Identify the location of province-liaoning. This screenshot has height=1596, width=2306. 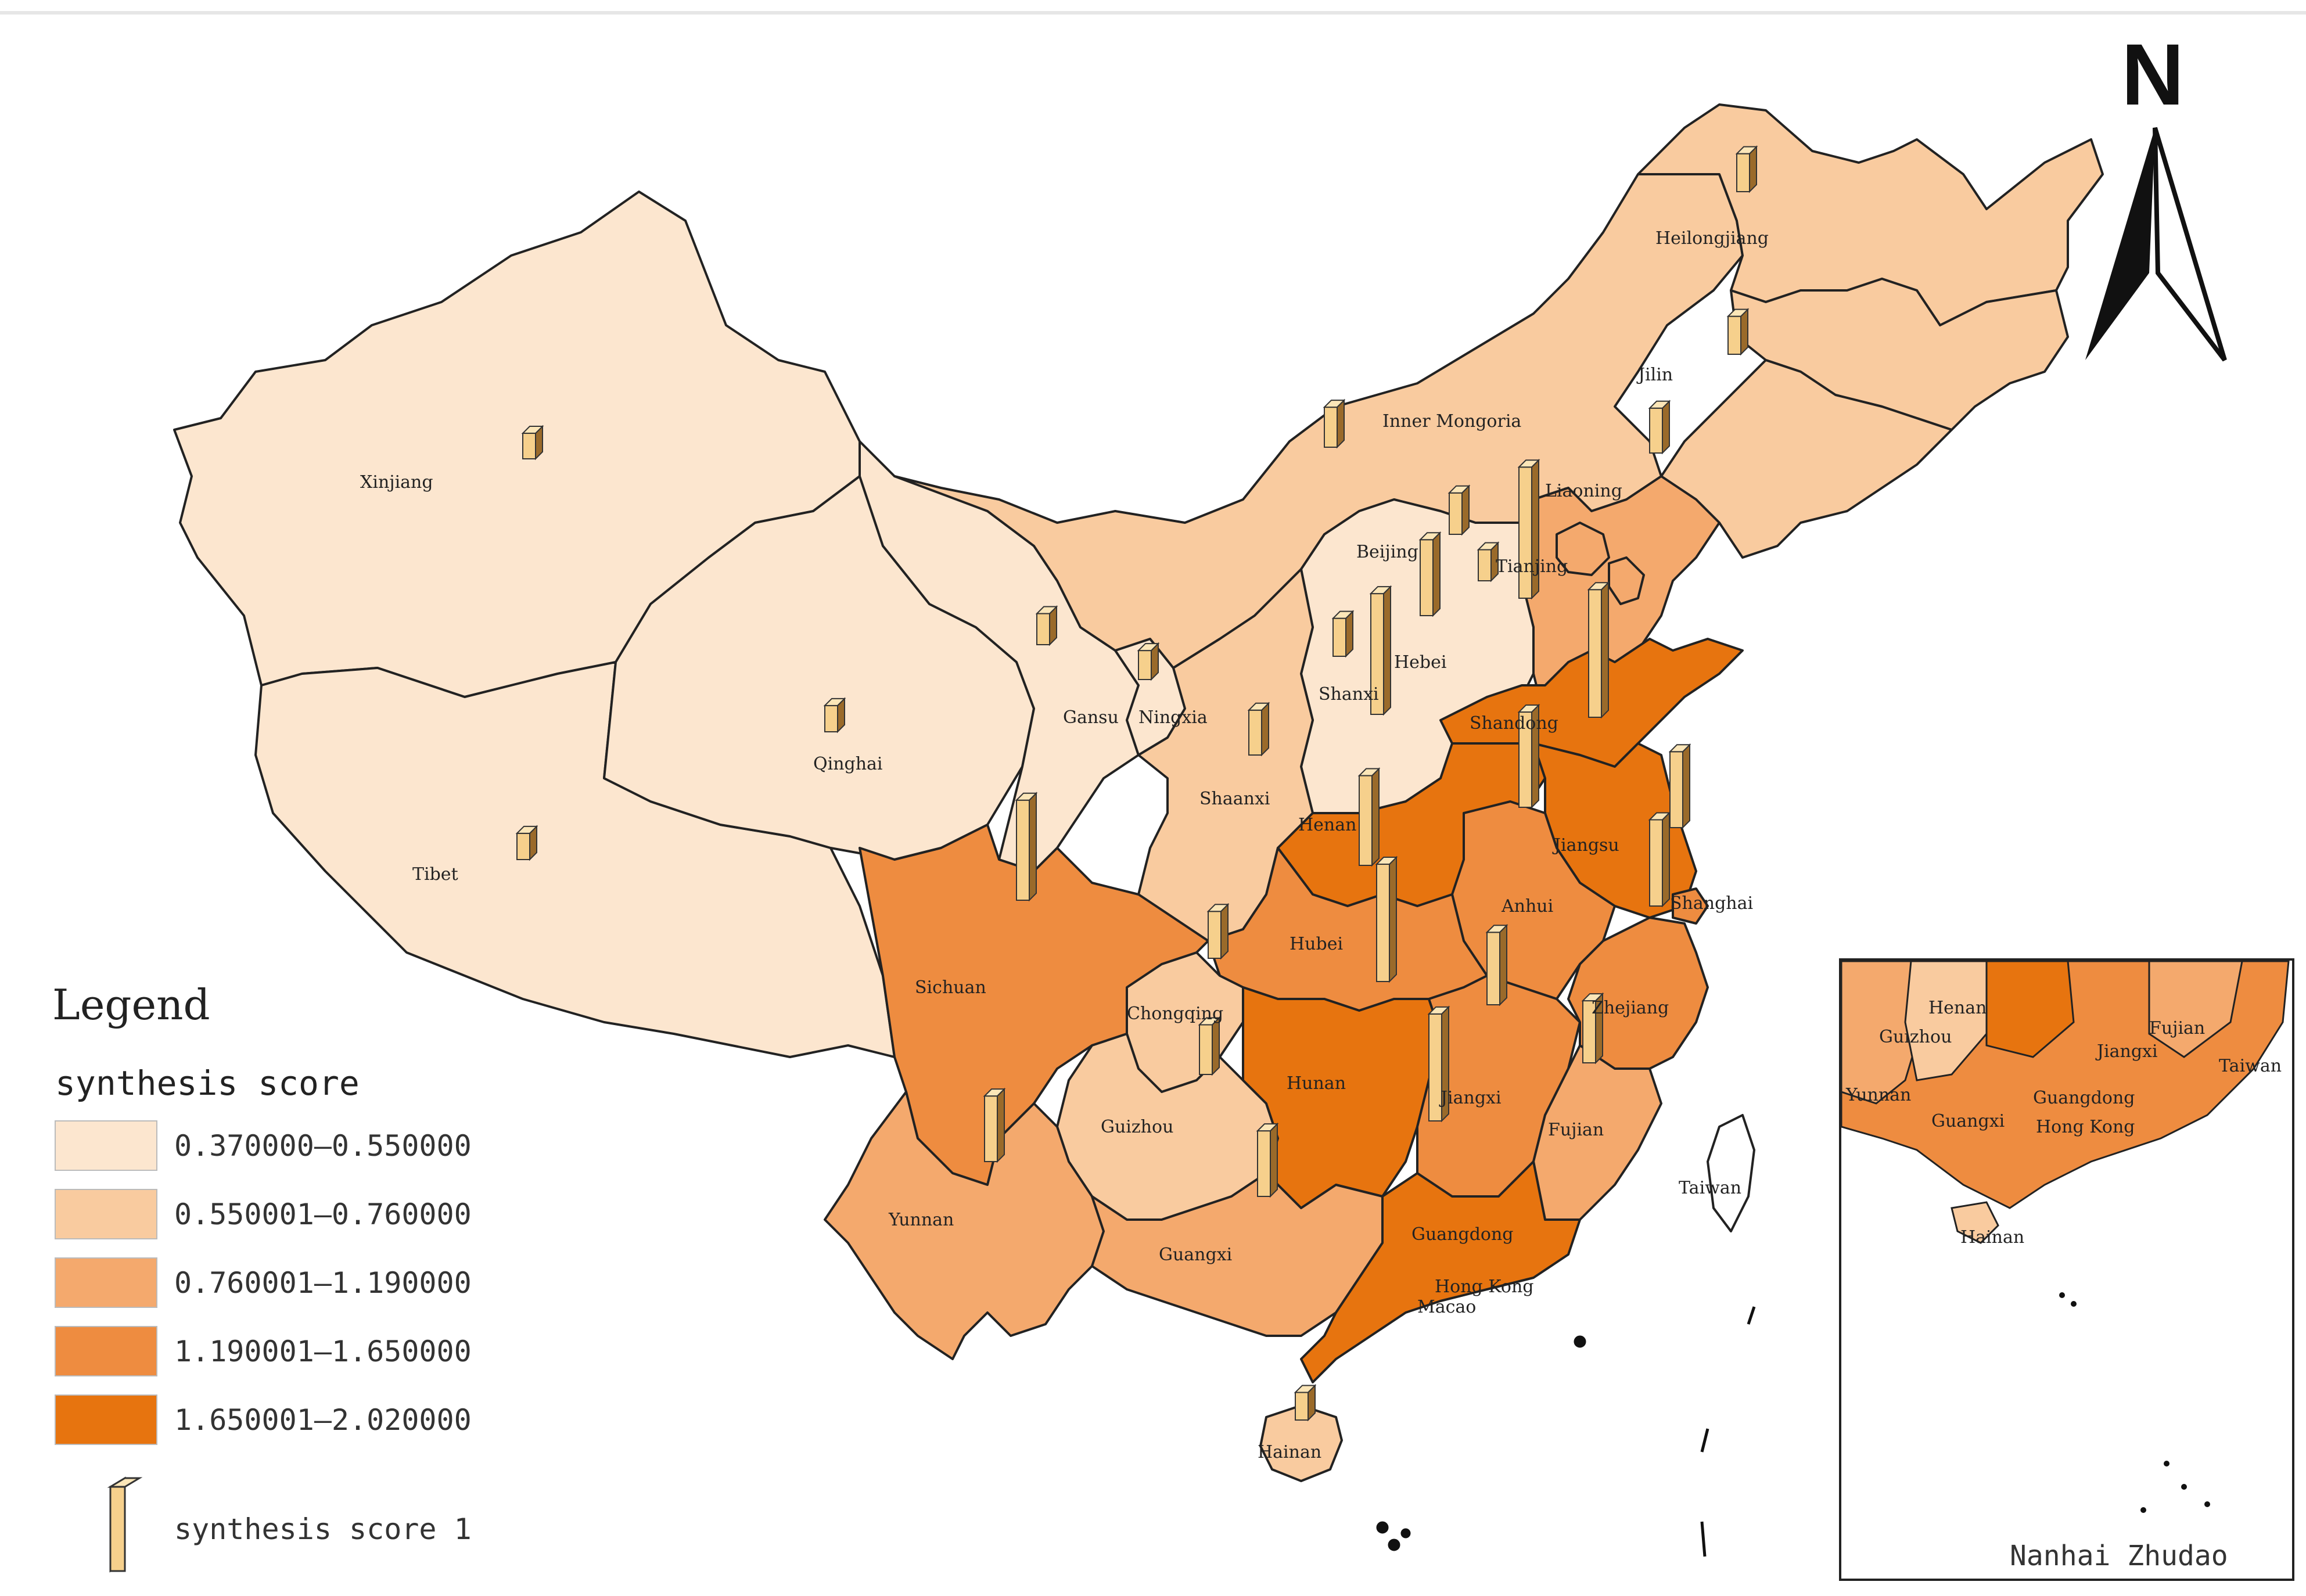
(1806, 459).